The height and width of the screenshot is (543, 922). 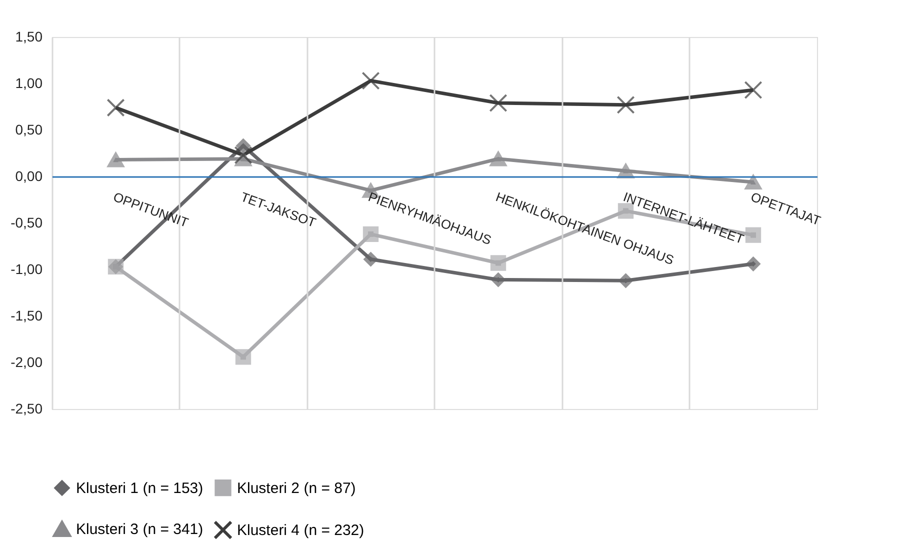 I want to click on legend-label: Klusteri 3 (n = 341), so click(x=140, y=529).